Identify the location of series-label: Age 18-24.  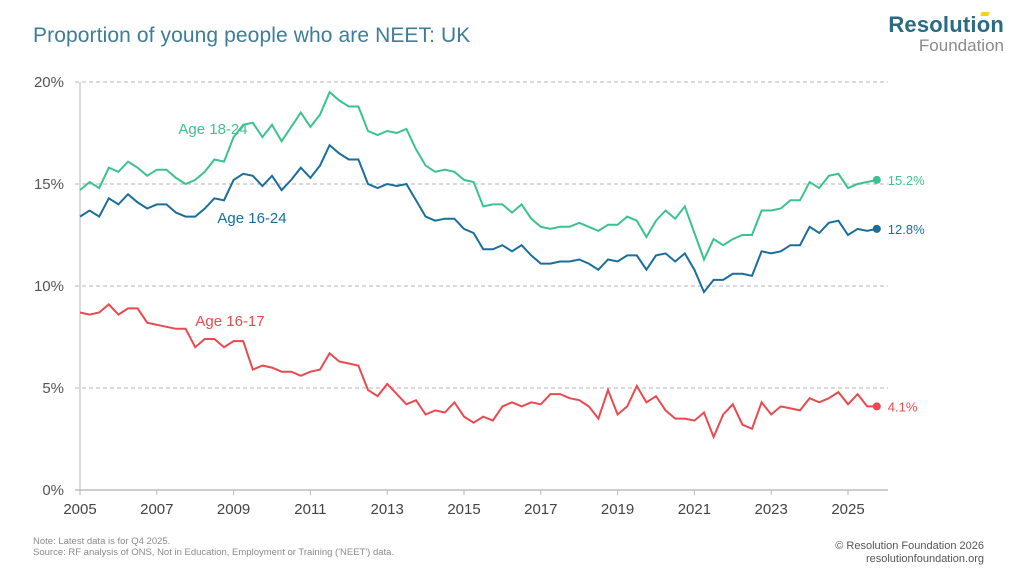
(212, 129).